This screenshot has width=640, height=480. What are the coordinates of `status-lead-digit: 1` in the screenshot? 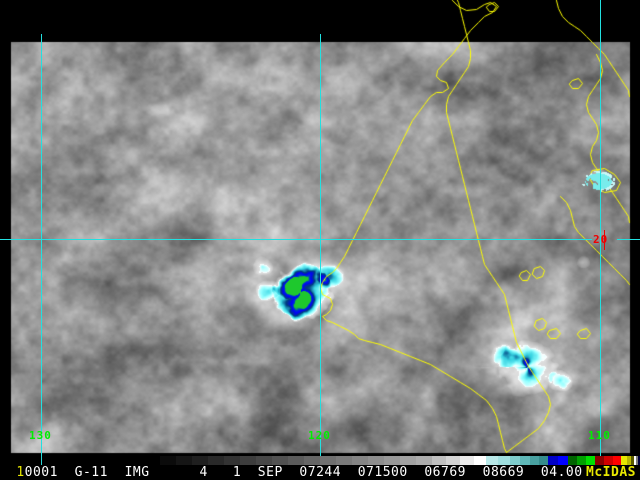 It's located at (16, 472).